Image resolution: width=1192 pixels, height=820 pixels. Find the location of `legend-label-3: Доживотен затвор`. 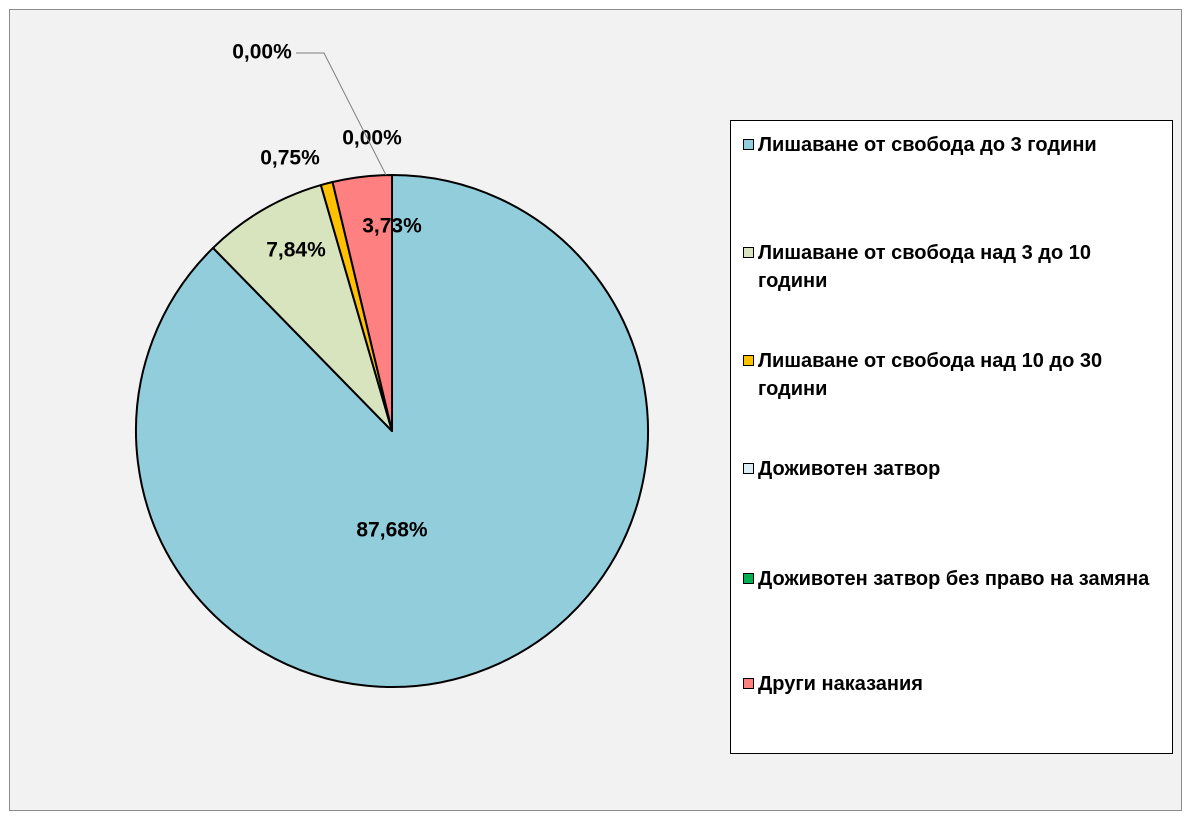

legend-label-3: Доживотен затвор is located at coordinates (849, 469).